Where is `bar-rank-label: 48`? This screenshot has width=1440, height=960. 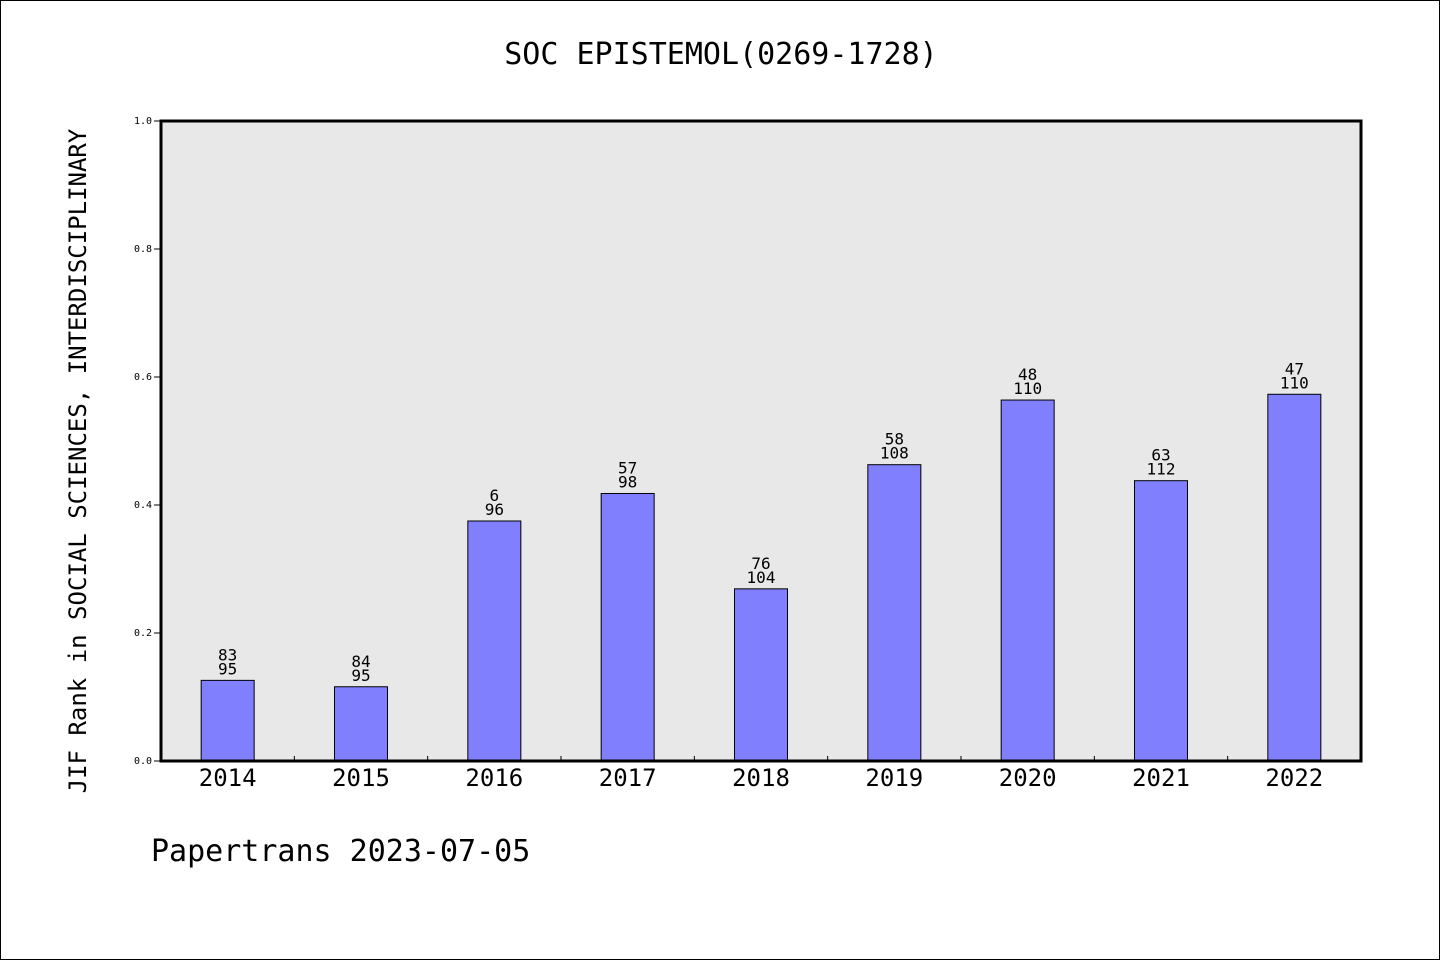
bar-rank-label: 48 is located at coordinates (1027, 374).